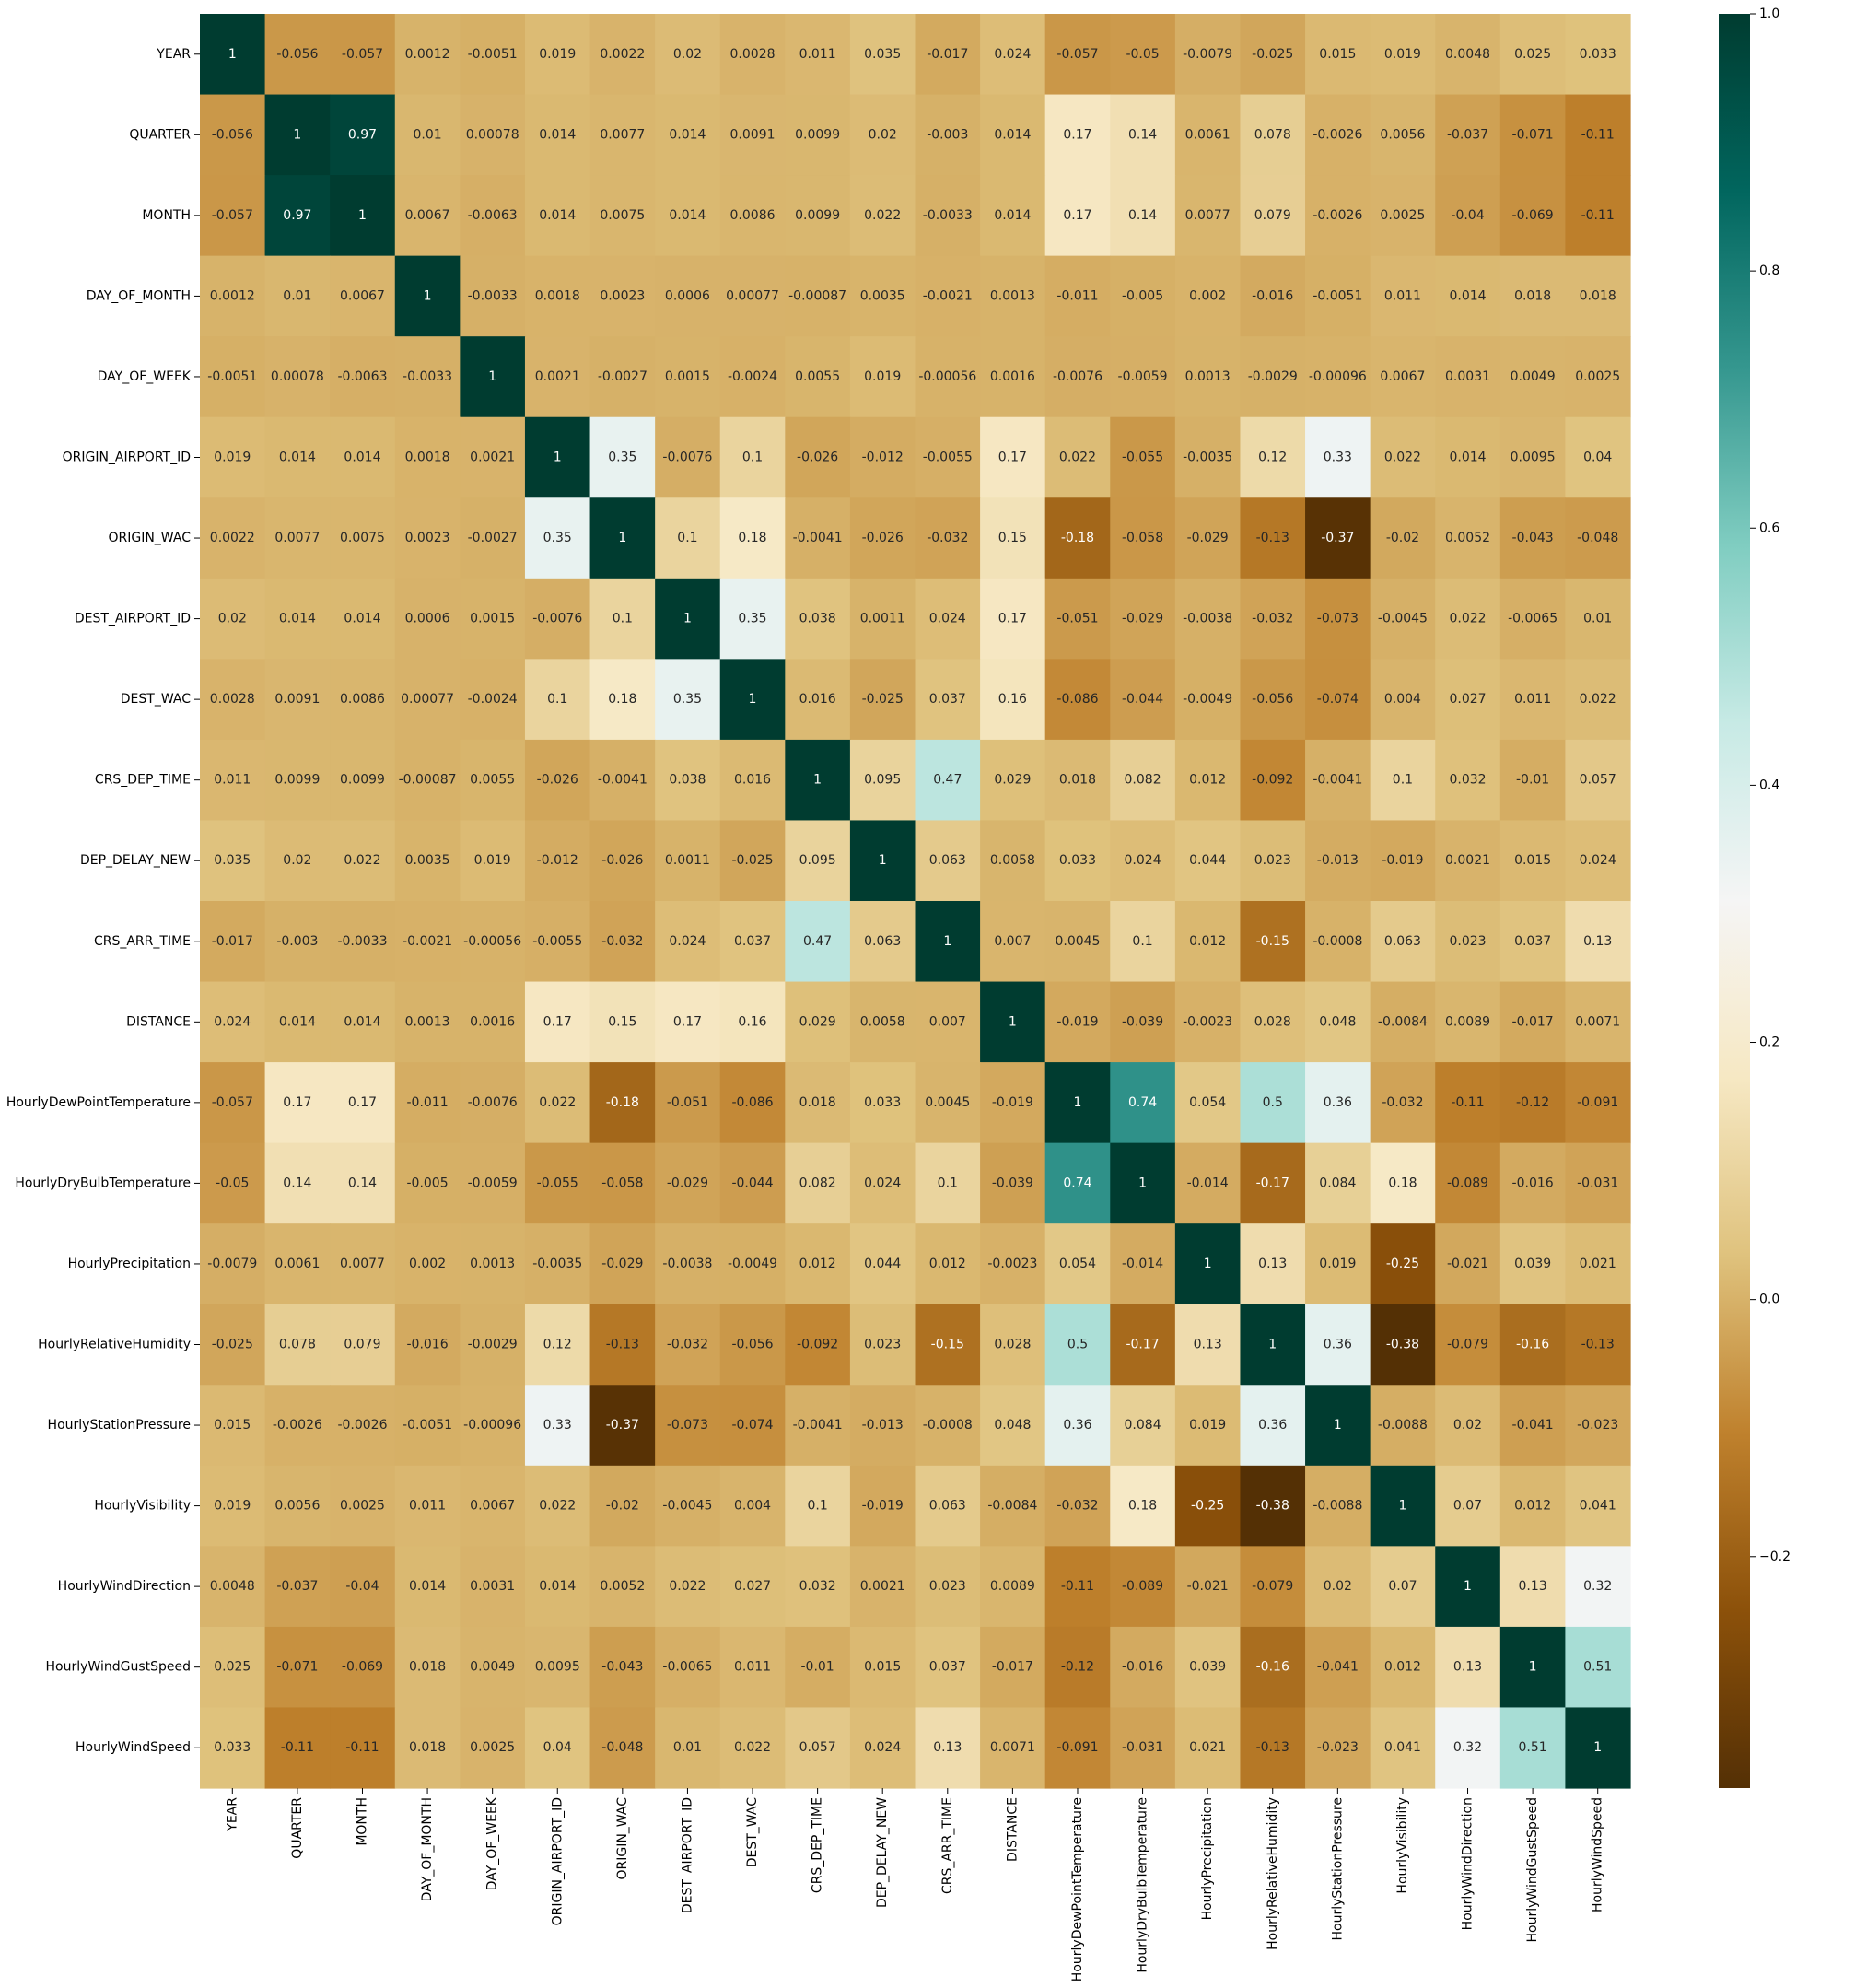 The image size is (1855, 1988). Describe the element at coordinates (1142, 1102) in the screenshot. I see `cell-value-label: 0.74` at that location.